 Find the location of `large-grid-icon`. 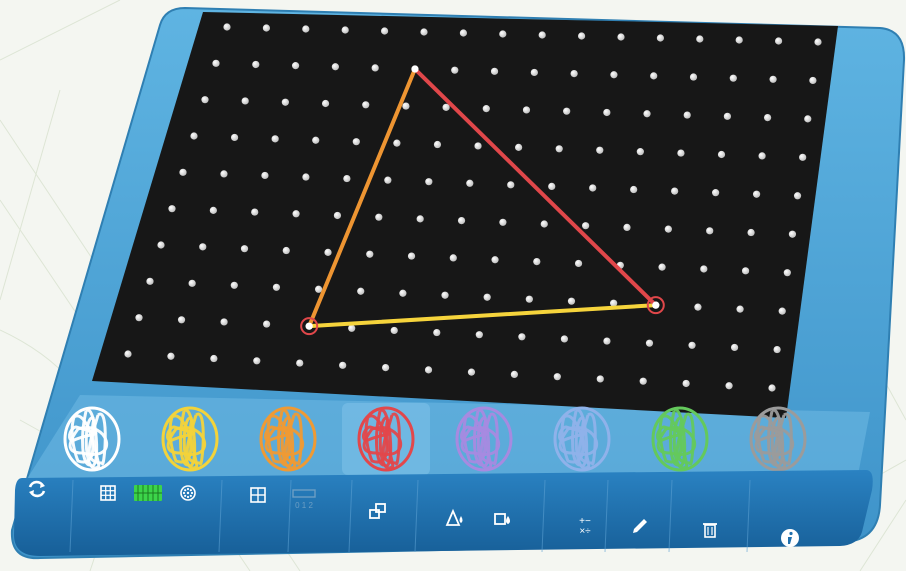

large-grid-icon is located at coordinates (148, 493).